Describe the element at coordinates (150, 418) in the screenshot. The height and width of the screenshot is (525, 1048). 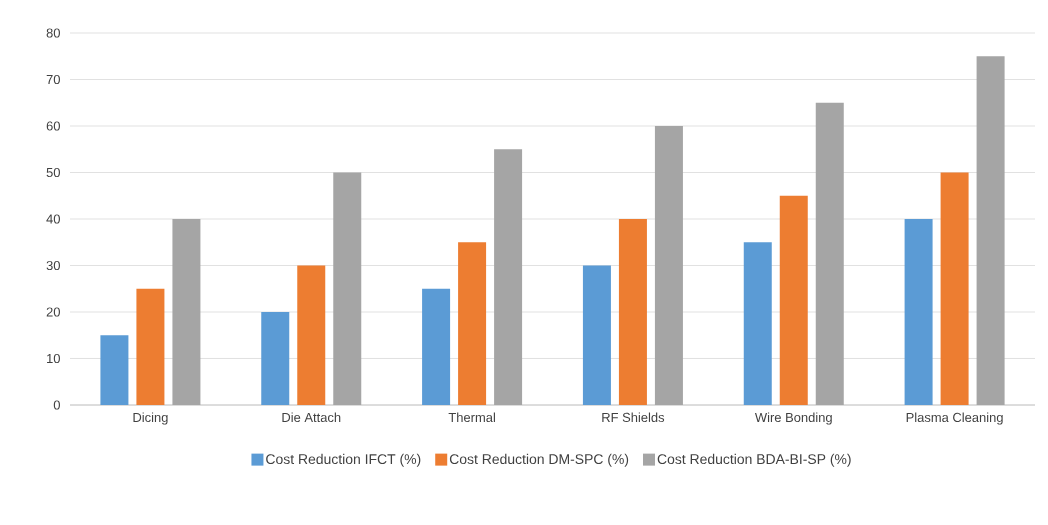
I see `x-tick-label: Dicing` at that location.